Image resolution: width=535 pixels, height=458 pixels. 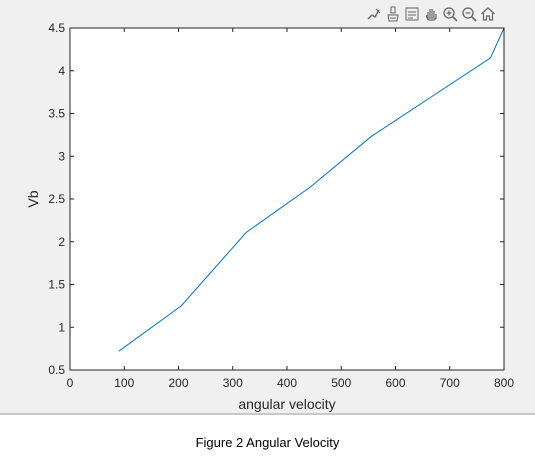 I want to click on home-icon, so click(x=487, y=14).